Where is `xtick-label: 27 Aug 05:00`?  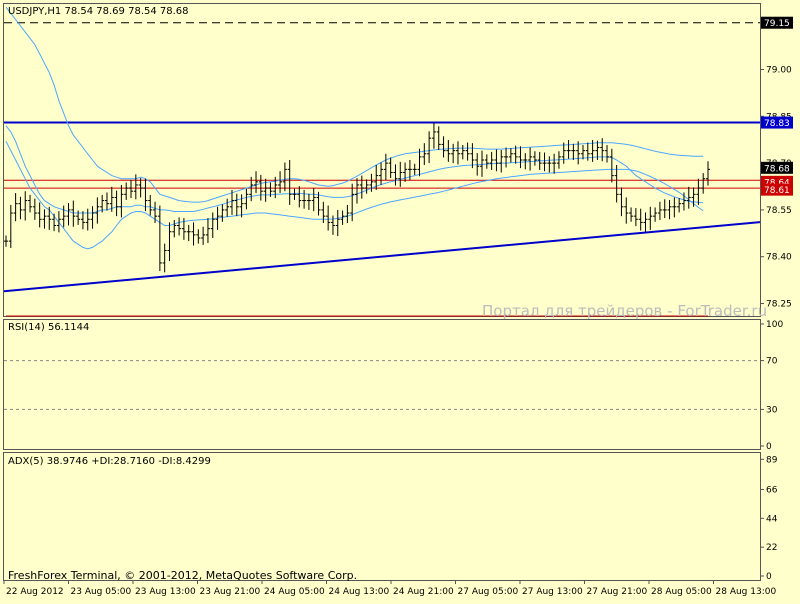 xtick-label: 27 Aug 05:00 is located at coordinates (488, 592).